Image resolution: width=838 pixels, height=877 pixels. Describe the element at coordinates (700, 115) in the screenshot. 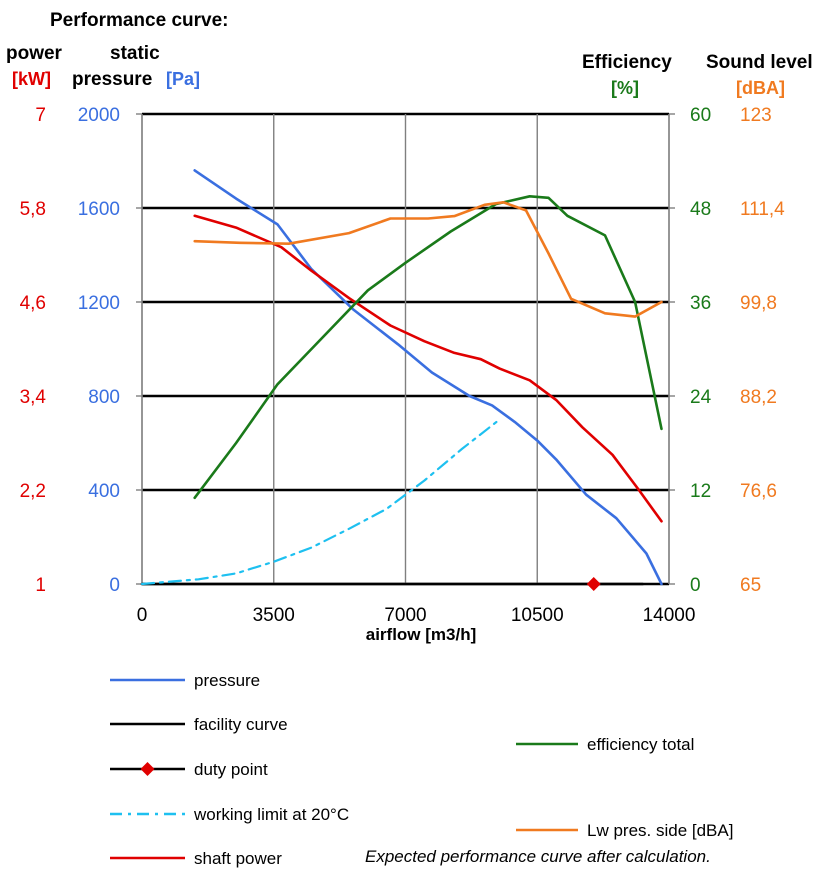

I see `efficiency-tick-label: 60` at that location.